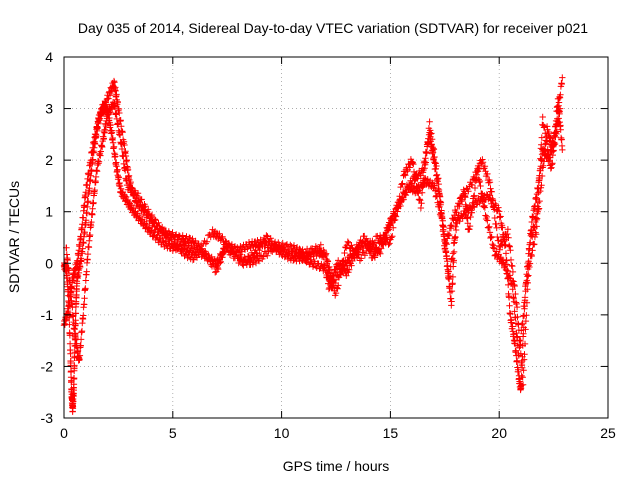 Image resolution: width=640 pixels, height=480 pixels. I want to click on y-tick-label: 0, so click(49, 263).